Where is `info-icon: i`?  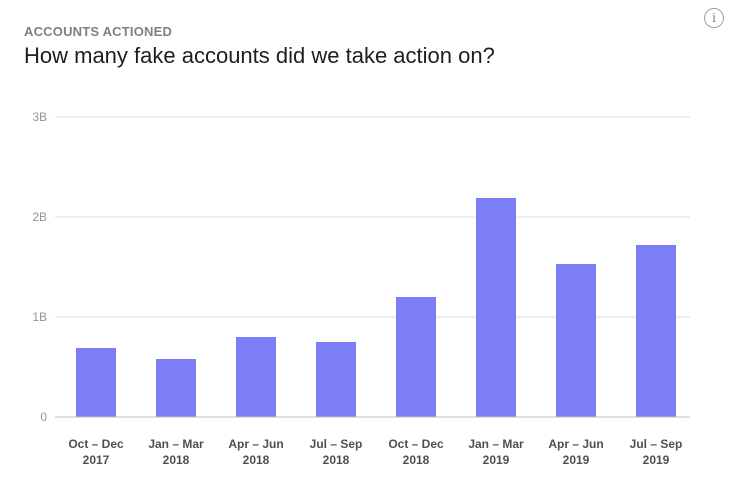
info-icon: i is located at coordinates (714, 18).